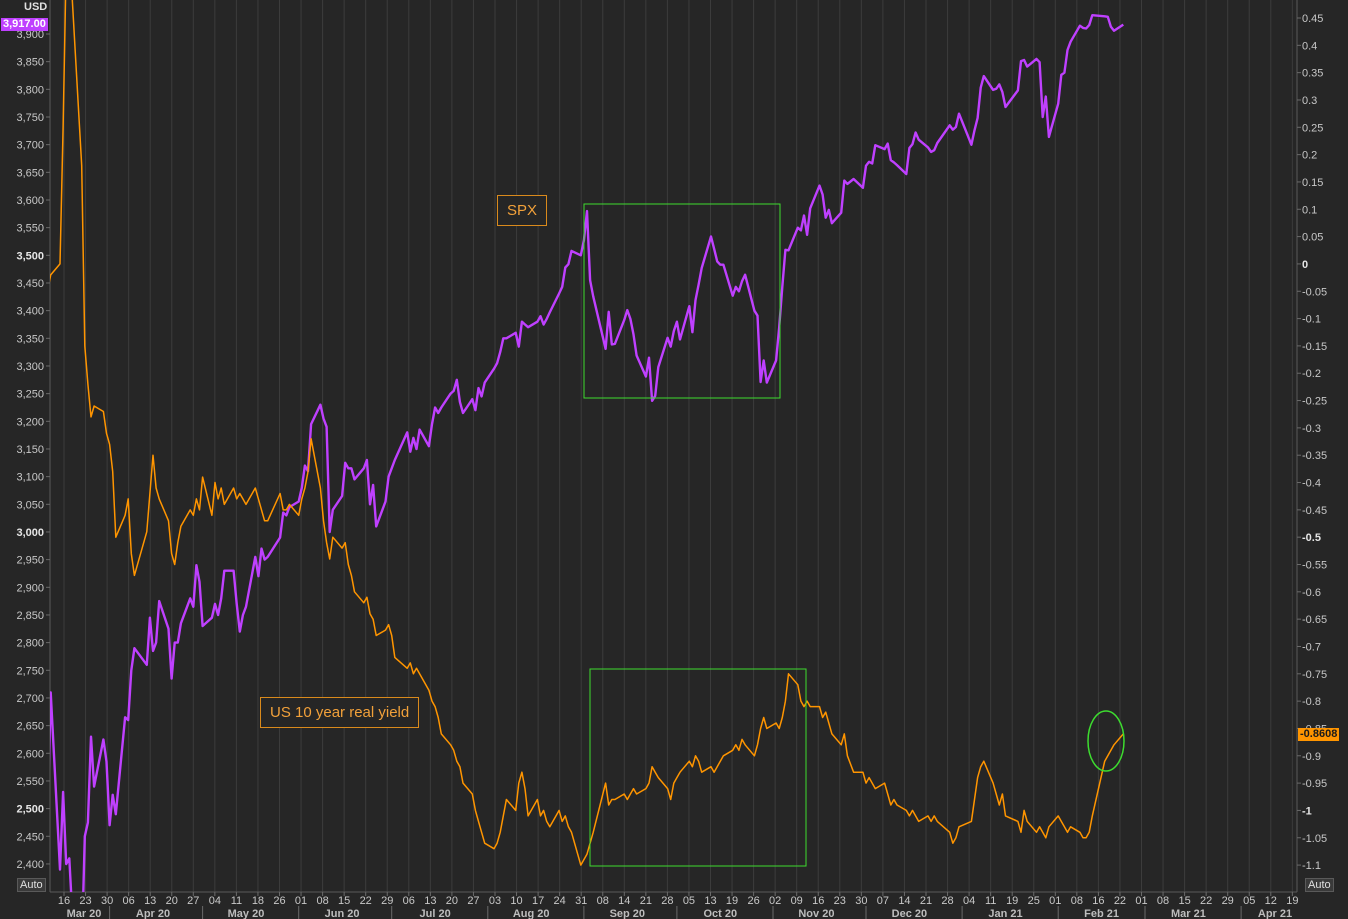 The height and width of the screenshot is (919, 1348). Describe the element at coordinates (342, 913) in the screenshot. I see `x-month-label: Jun 20` at that location.